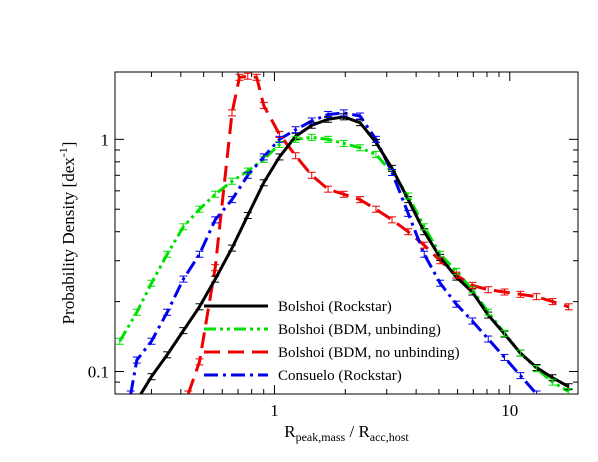 The height and width of the screenshot is (462, 598). Describe the element at coordinates (105, 139) in the screenshot. I see `y-tick-label: 1` at that location.